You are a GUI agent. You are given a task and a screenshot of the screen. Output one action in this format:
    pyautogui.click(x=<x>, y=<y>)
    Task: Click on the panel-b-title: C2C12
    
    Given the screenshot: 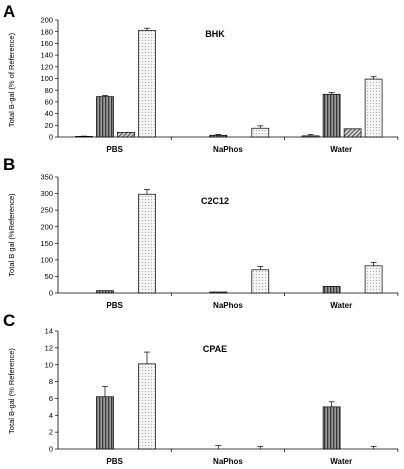 What is the action you would take?
    pyautogui.click(x=215, y=201)
    